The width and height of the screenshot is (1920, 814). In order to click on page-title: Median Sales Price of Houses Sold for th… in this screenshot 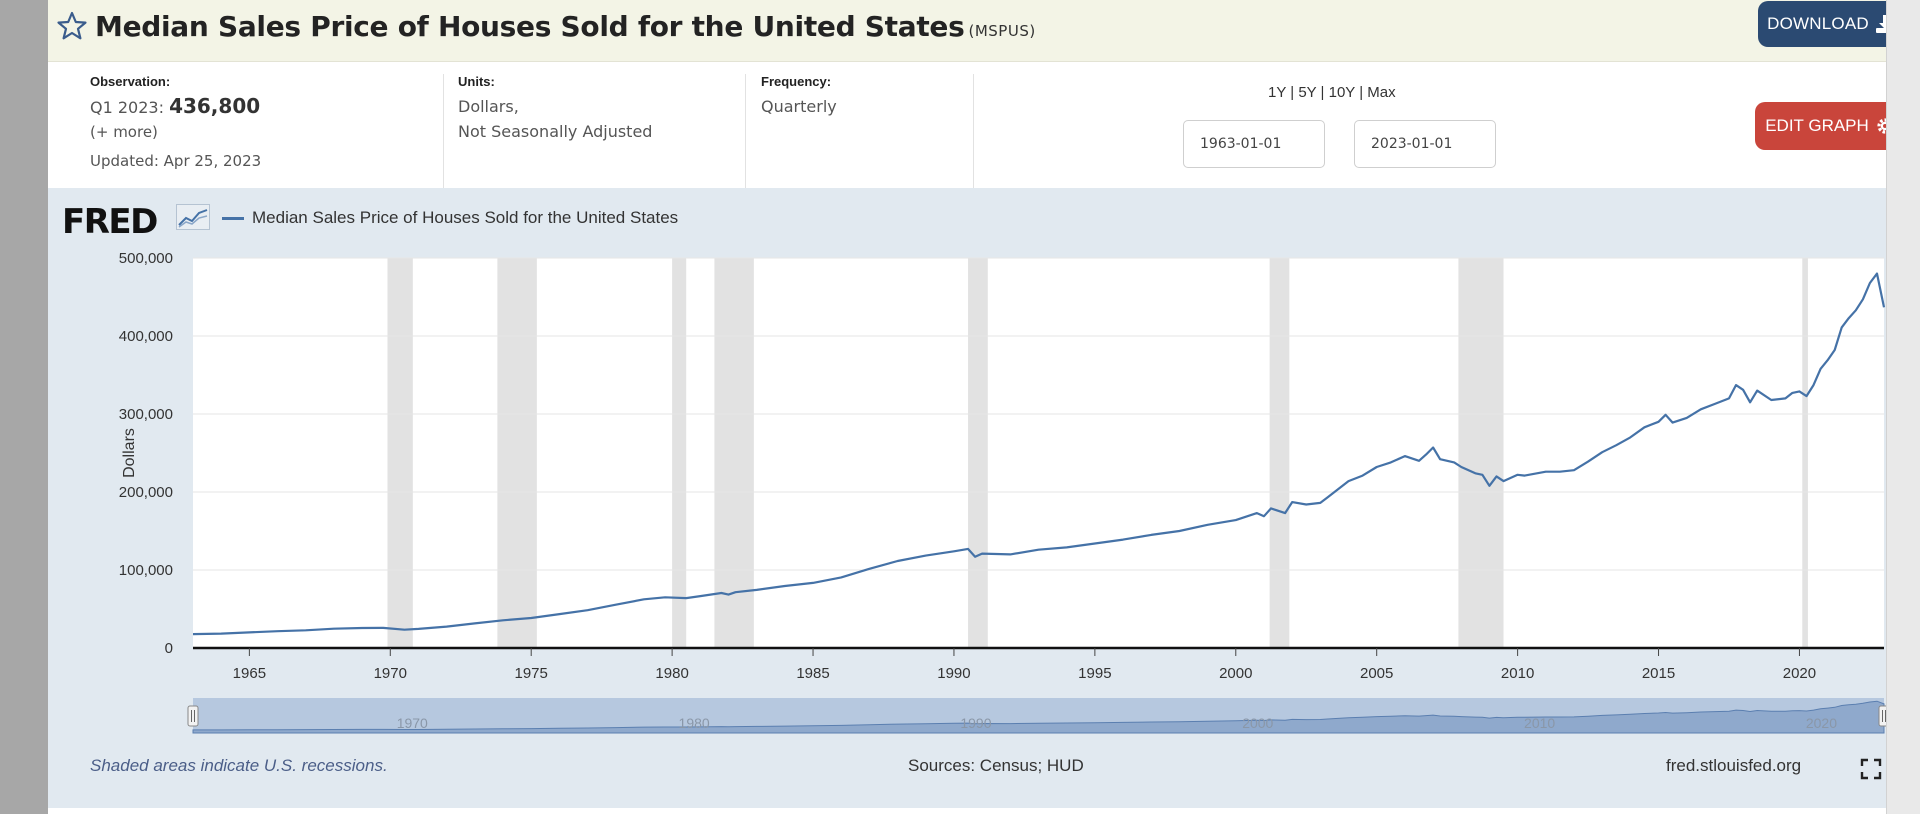, I will do `click(565, 26)`.